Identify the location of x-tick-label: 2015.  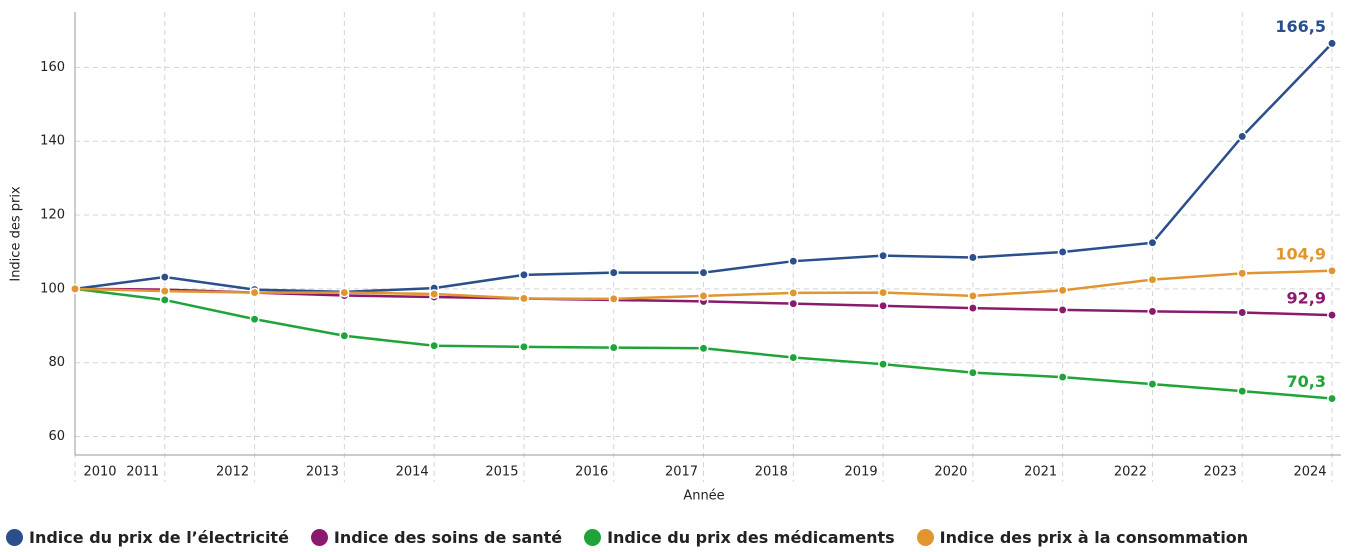
(501, 472).